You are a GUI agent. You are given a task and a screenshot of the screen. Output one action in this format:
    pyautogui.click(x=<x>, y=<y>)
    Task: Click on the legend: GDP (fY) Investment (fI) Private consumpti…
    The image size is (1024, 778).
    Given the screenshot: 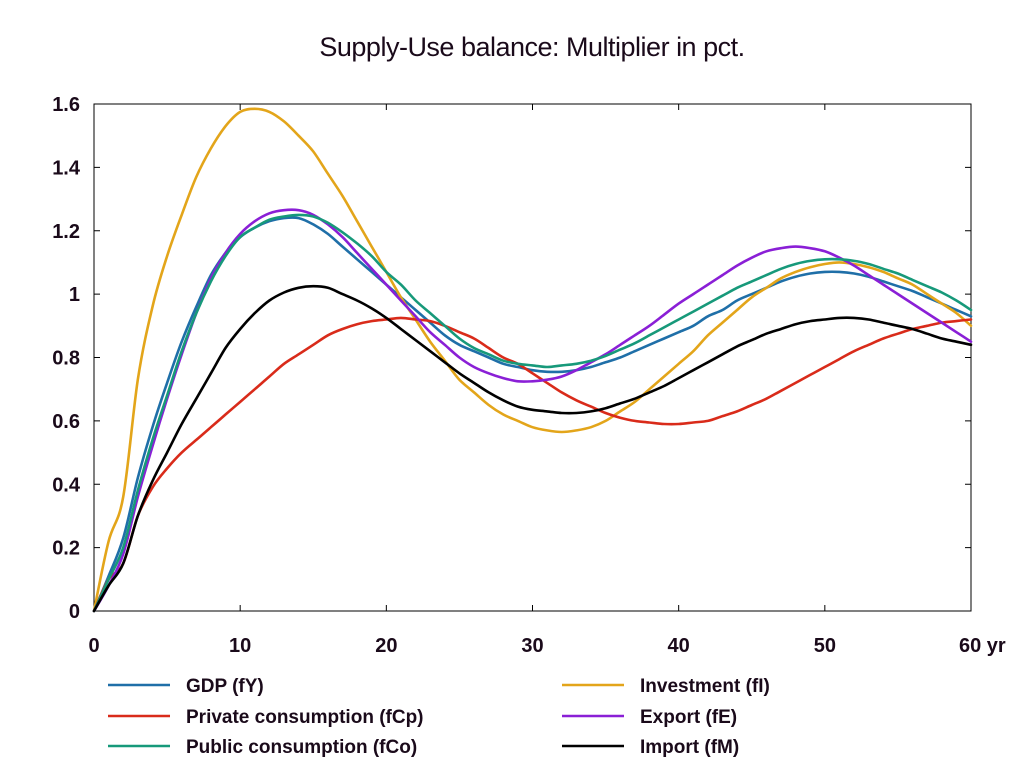 What is the action you would take?
    pyautogui.click(x=439, y=717)
    